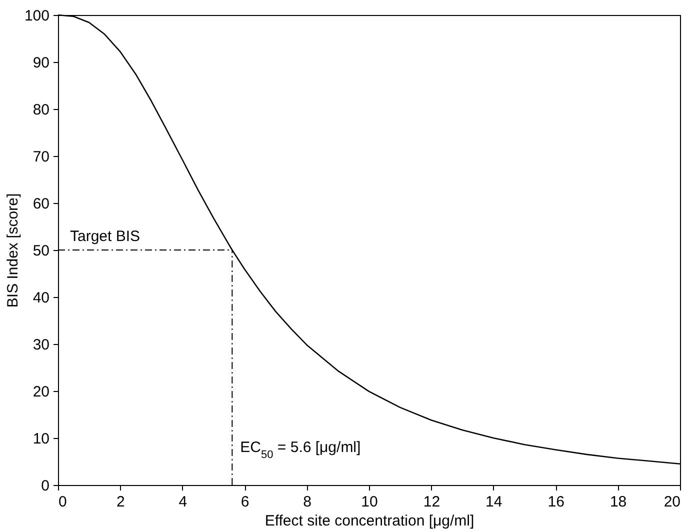  What do you see at coordinates (62, 502) in the screenshot?
I see `x-tick-label: 0` at bounding box center [62, 502].